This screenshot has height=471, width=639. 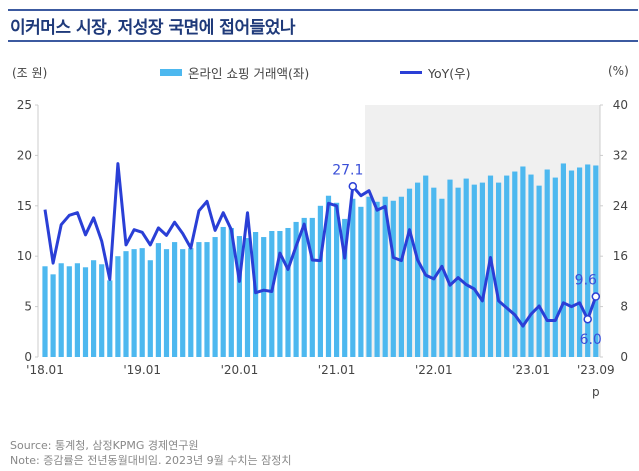 What do you see at coordinates (231, 292) in the screenshot?
I see `bar-19.12` at bounding box center [231, 292].